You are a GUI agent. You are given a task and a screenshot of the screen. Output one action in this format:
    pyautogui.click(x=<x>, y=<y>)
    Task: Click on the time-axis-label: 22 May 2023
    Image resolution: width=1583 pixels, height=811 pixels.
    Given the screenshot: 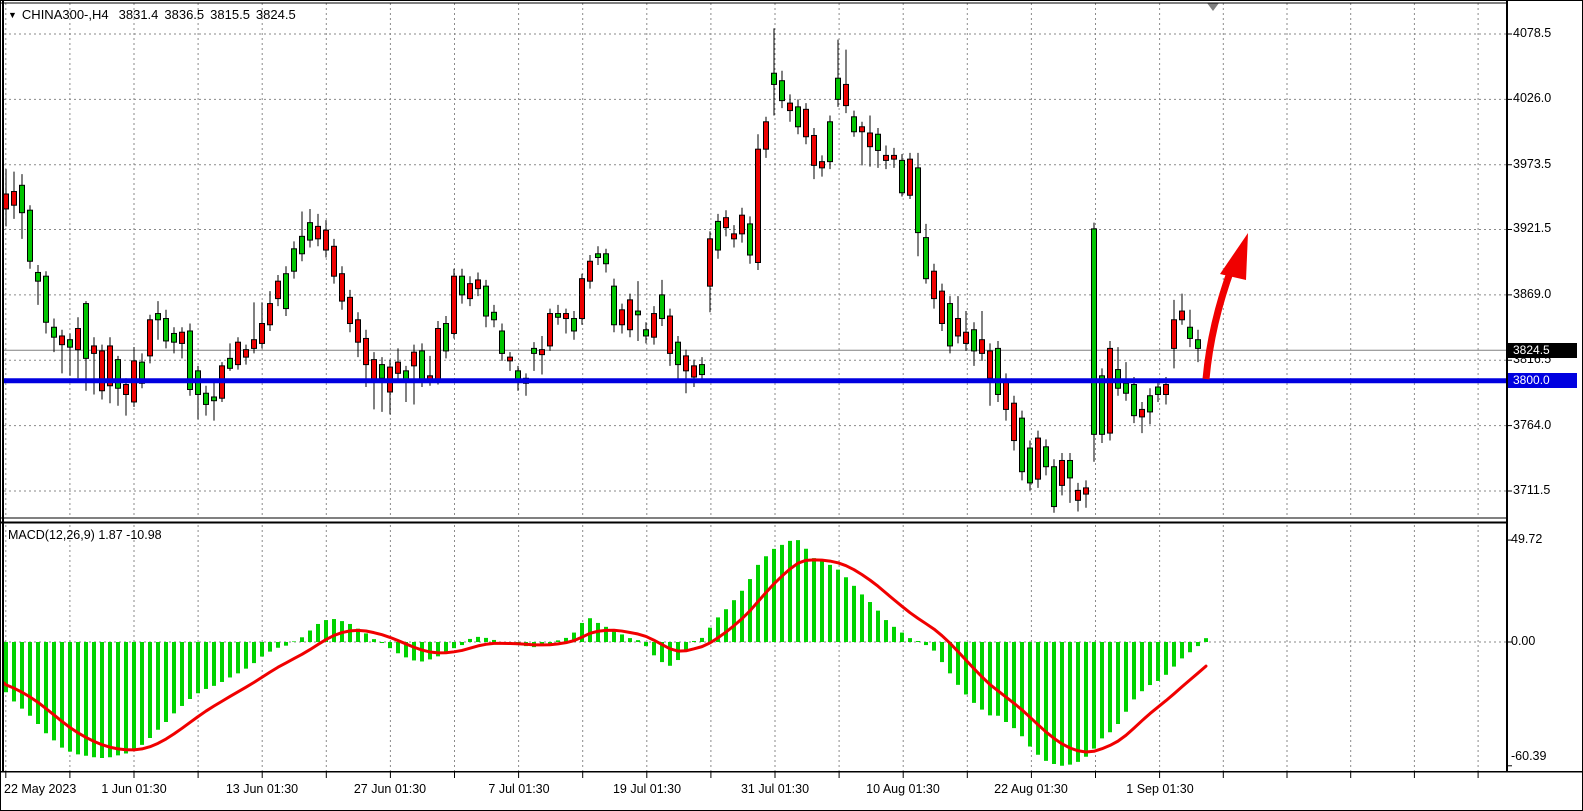 What is the action you would take?
    pyautogui.click(x=40, y=789)
    